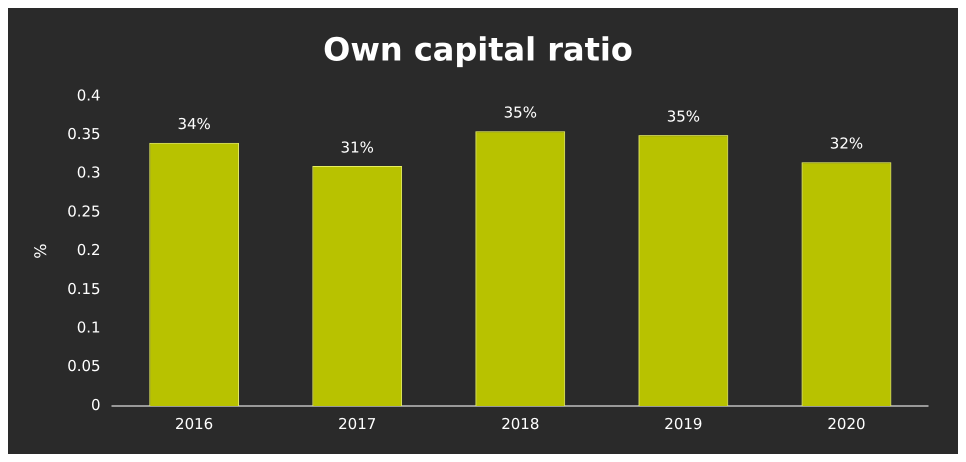 The height and width of the screenshot is (462, 966). I want to click on y-axis-title: %, so click(40, 251).